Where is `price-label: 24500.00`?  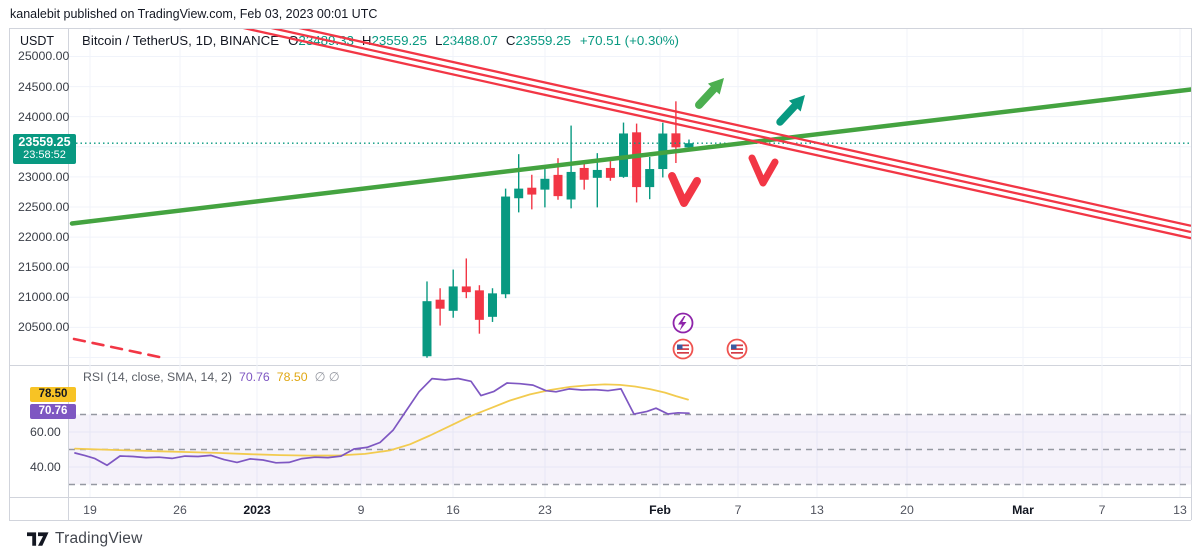
price-label: 24500.00 is located at coordinates (44, 86).